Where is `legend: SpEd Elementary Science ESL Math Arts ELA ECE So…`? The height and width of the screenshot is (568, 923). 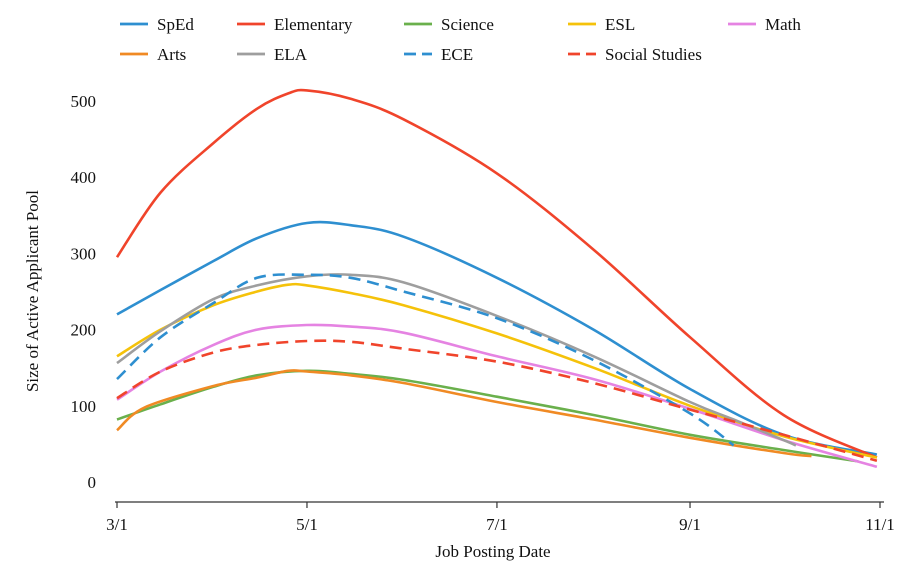
legend: SpEd Elementary Science ESL Math Arts ELA ECE So… is located at coordinates (460, 39).